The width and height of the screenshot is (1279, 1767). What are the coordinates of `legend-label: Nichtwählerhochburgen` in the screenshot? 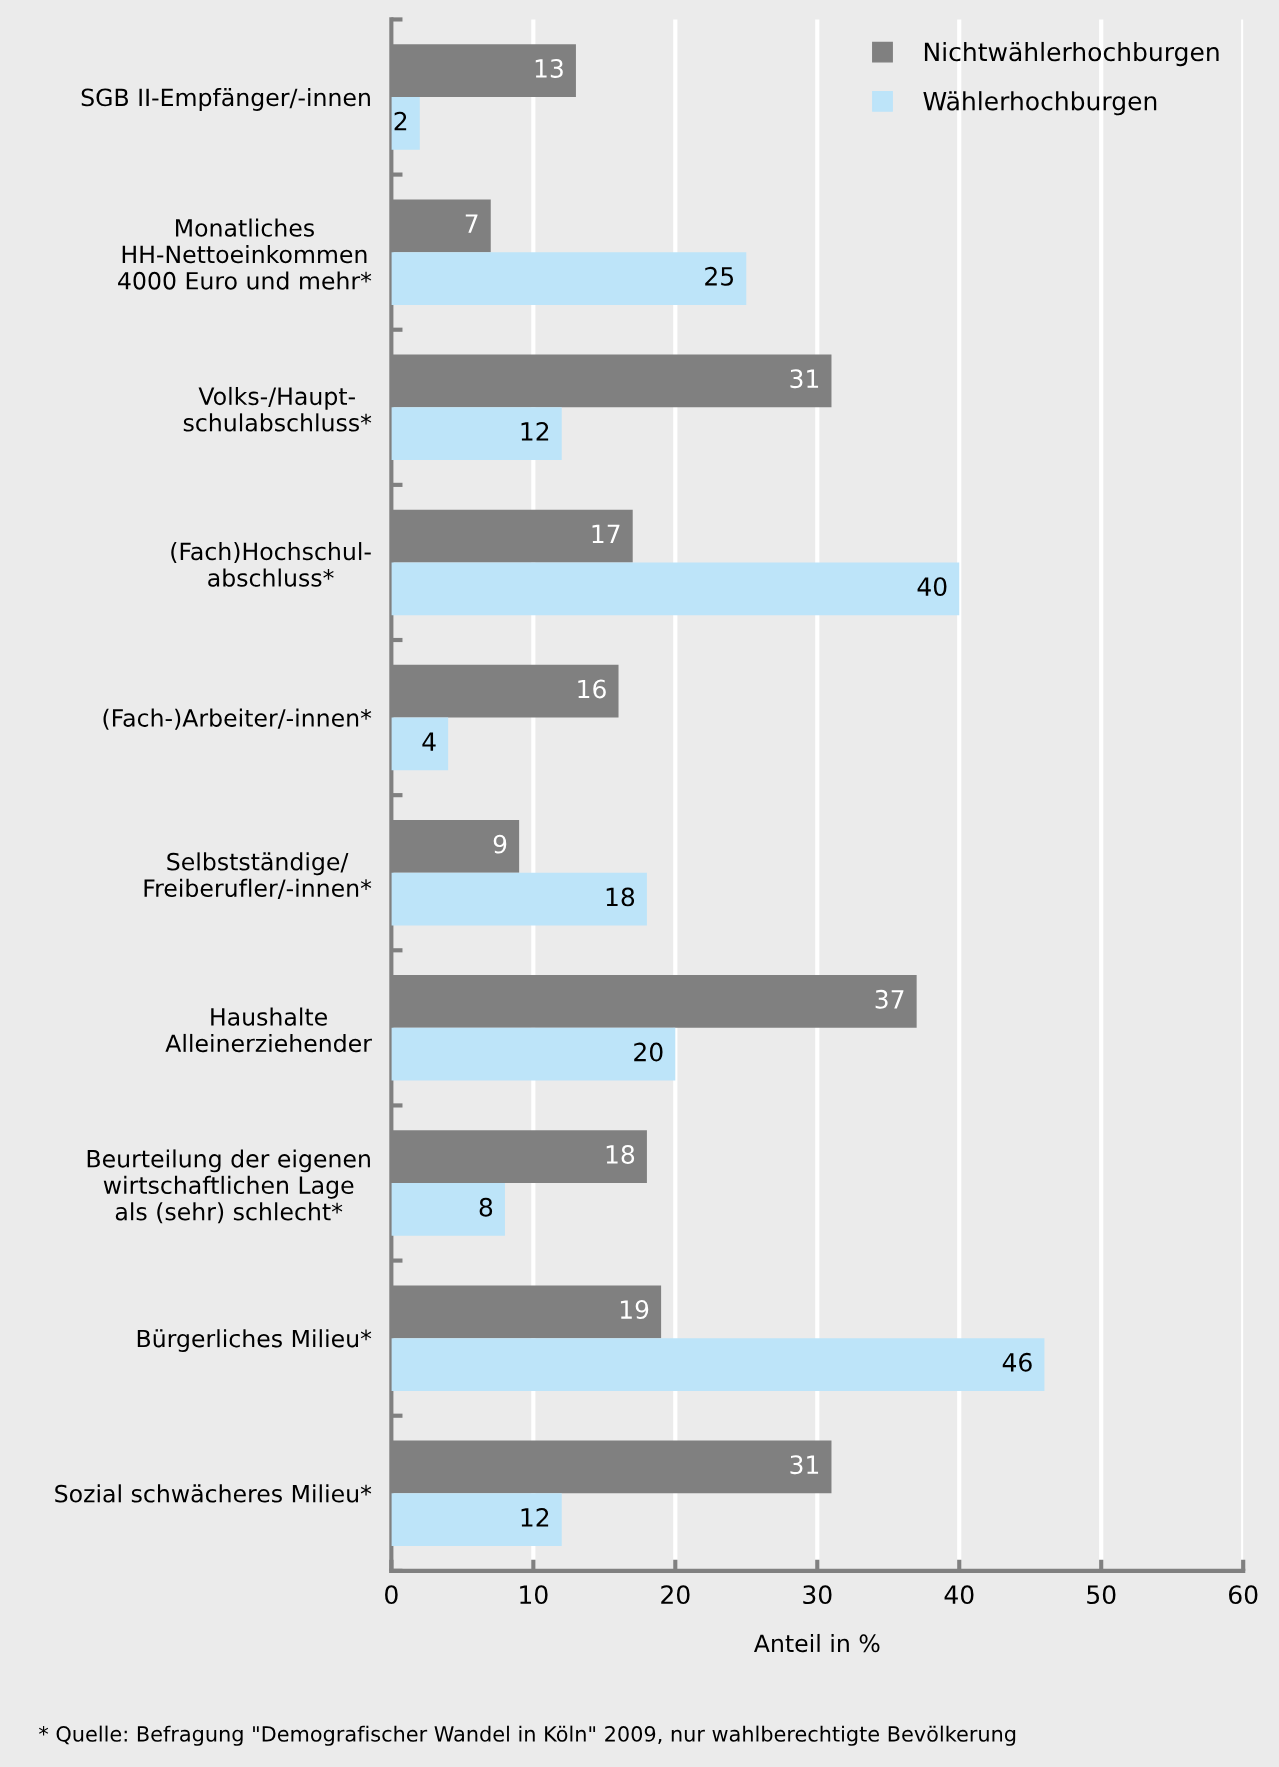 It's located at (1071, 54).